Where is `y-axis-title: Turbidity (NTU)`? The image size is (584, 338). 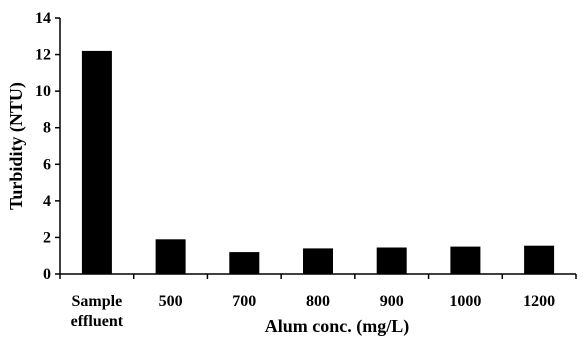
y-axis-title: Turbidity (NTU) is located at coordinates (16, 146).